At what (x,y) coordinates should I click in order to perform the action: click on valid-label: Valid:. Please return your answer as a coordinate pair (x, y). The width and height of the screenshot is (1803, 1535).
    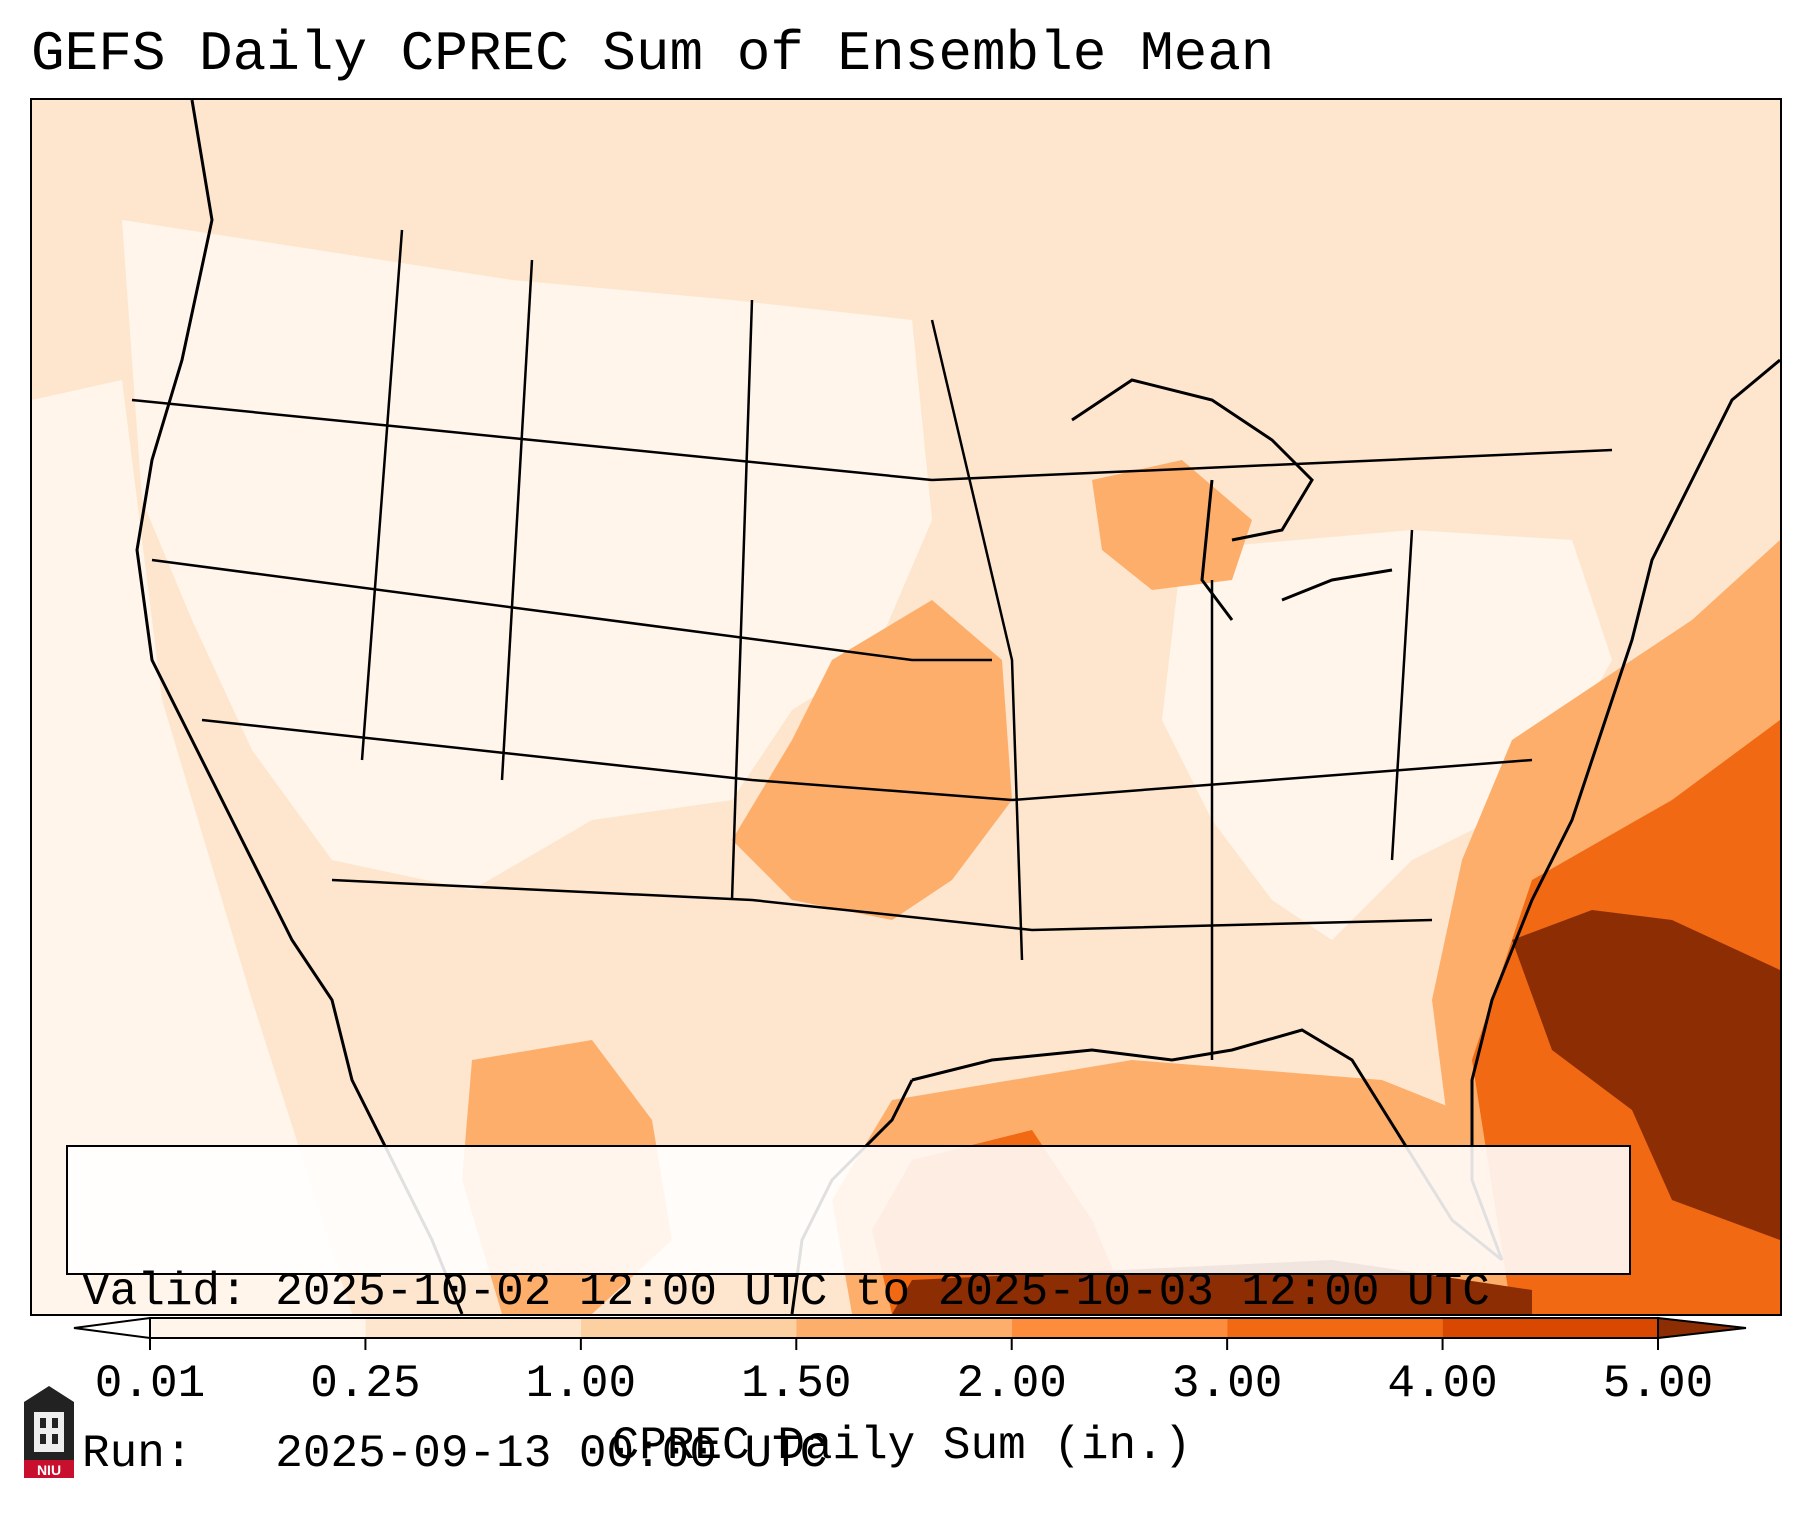
    Looking at the image, I should click on (165, 1292).